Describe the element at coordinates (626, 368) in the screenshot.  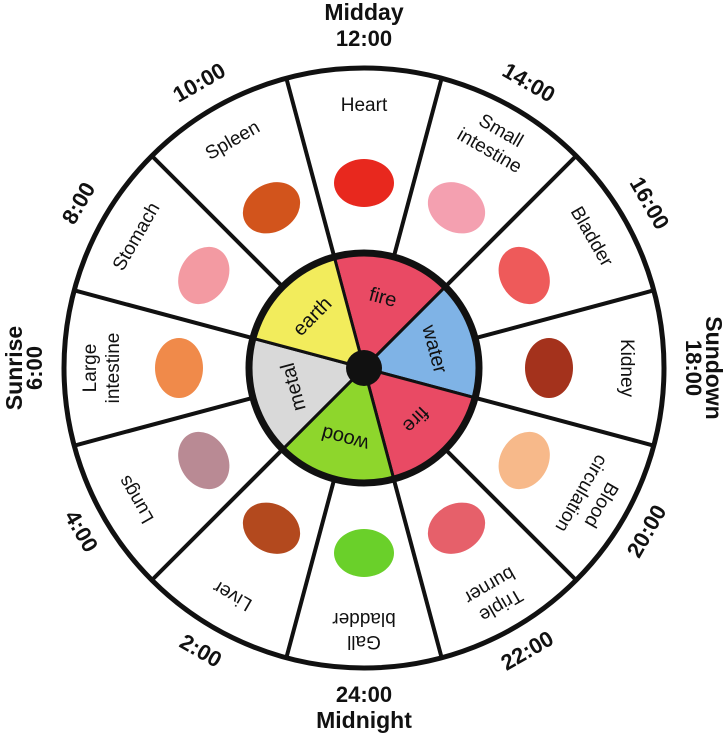
I see `organ-label: Kidney` at that location.